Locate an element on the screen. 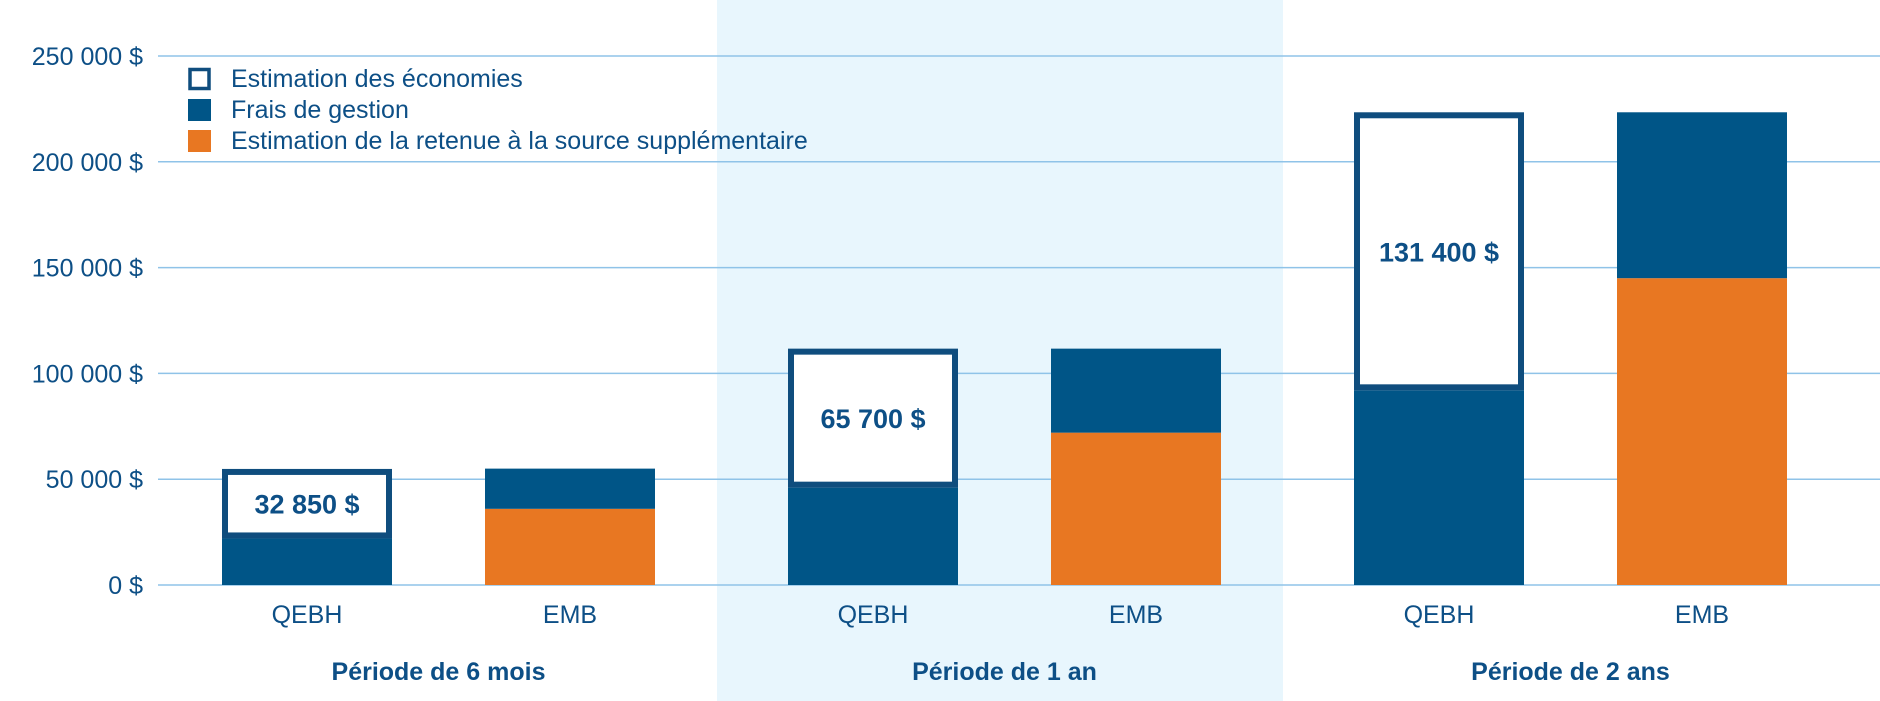  x-group-label: Période de 2 ans is located at coordinates (1570, 672).